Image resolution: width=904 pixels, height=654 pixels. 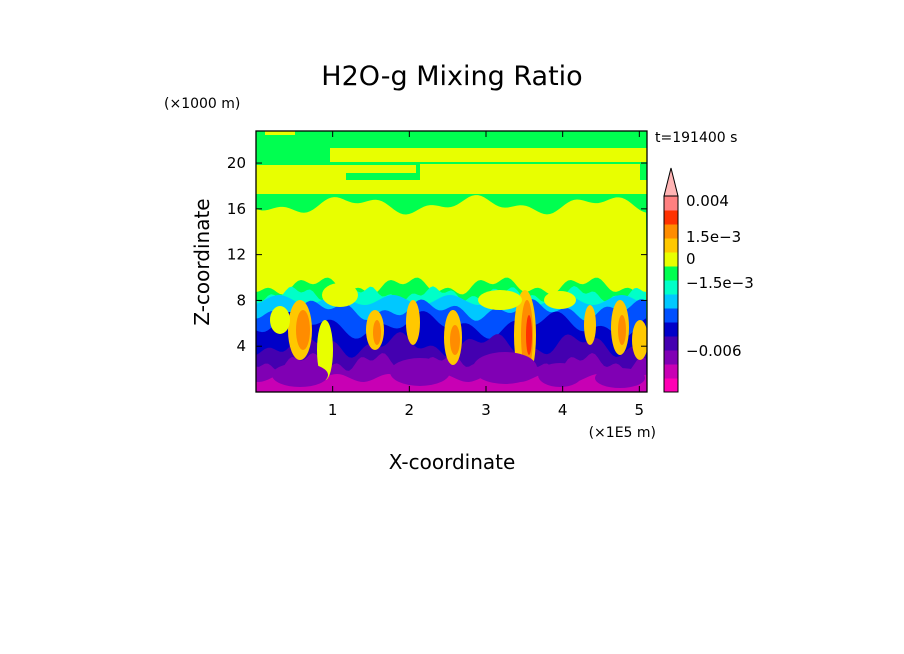 I want to click on y-unit-label: (×1000 m), so click(x=202, y=104).